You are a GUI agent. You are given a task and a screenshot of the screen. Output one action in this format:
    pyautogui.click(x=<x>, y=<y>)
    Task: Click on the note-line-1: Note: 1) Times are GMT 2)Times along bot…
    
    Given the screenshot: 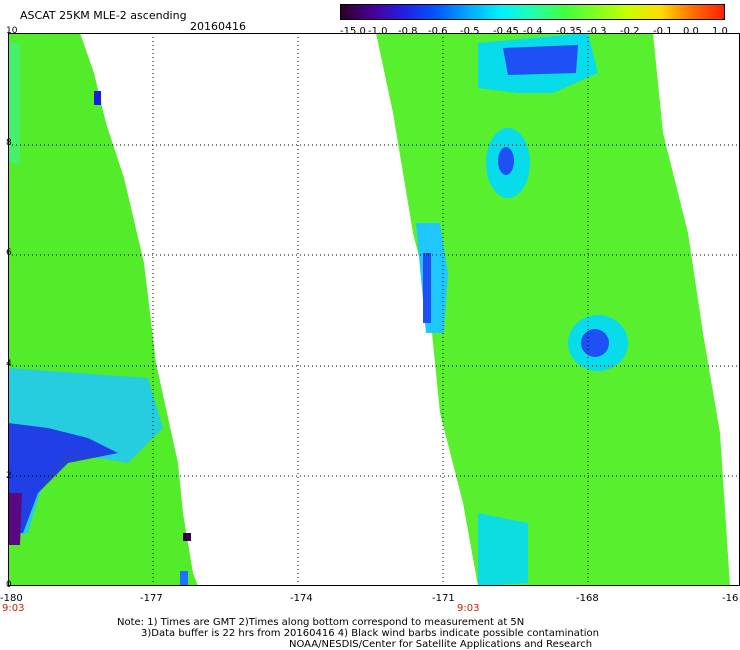 What is the action you would take?
    pyautogui.click(x=321, y=622)
    